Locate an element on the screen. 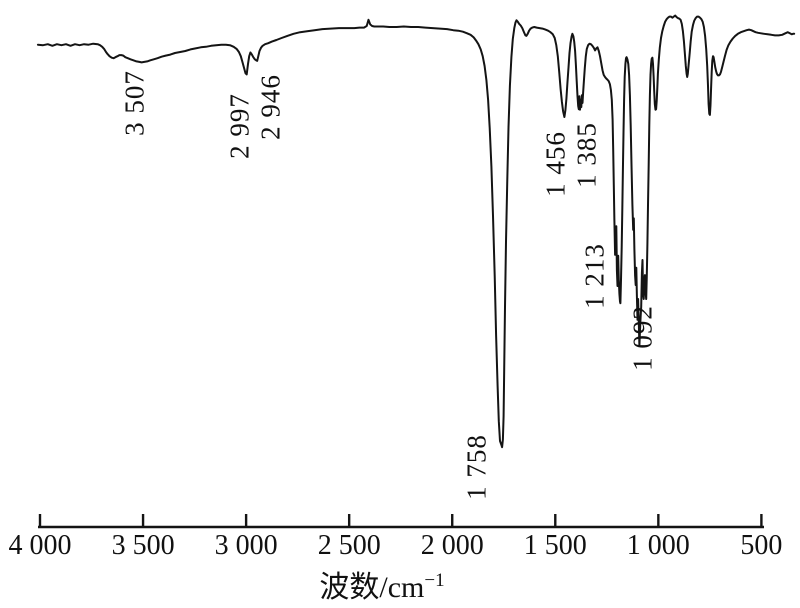 The image size is (800, 608). x-axis-title-text: 波数/cm is located at coordinates (372, 587).